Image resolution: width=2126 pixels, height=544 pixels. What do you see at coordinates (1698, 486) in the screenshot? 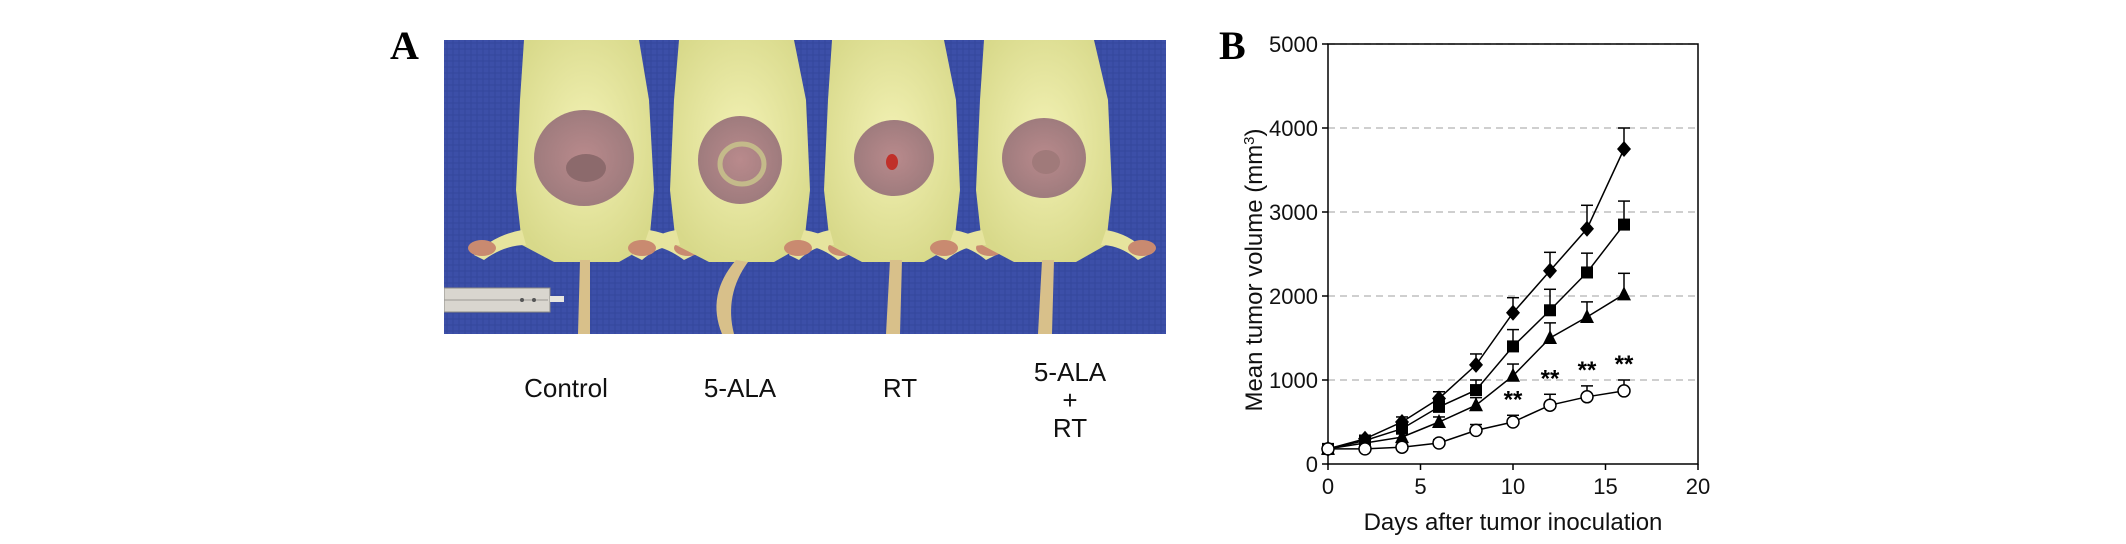
I see `x-tick-label: 20` at bounding box center [1698, 486].